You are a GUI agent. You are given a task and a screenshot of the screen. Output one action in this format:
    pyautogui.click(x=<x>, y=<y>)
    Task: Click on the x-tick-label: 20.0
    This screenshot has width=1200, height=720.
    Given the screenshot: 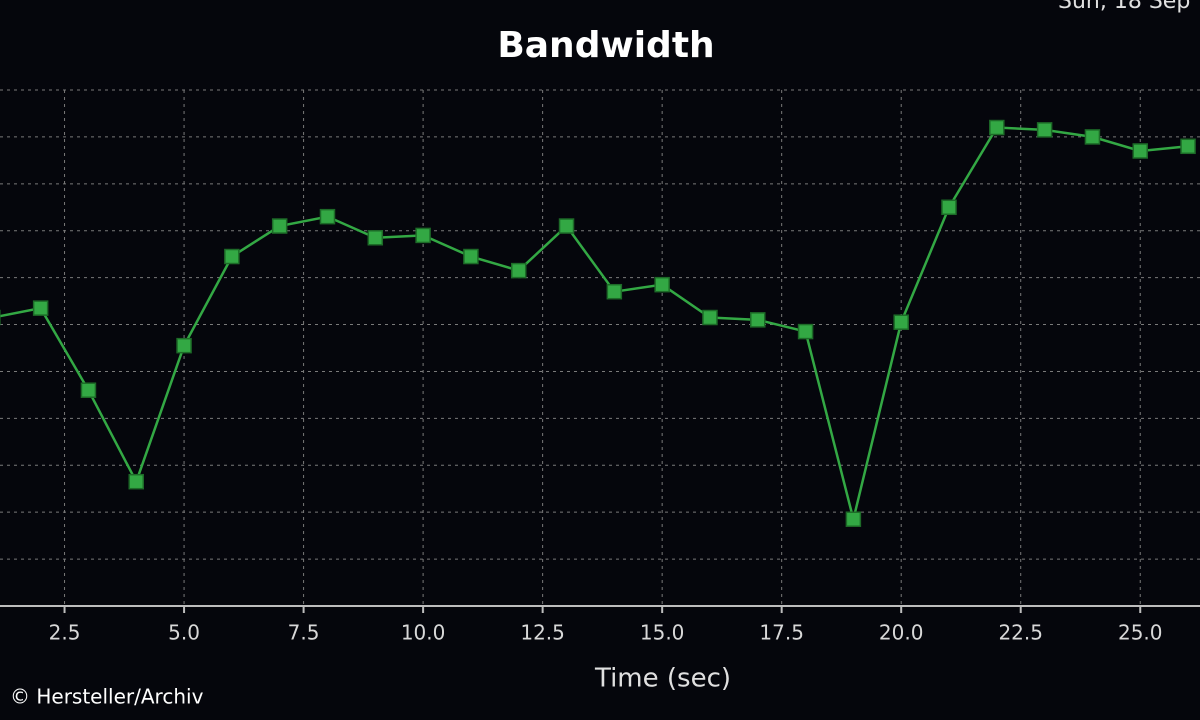 What is the action you would take?
    pyautogui.click(x=901, y=633)
    